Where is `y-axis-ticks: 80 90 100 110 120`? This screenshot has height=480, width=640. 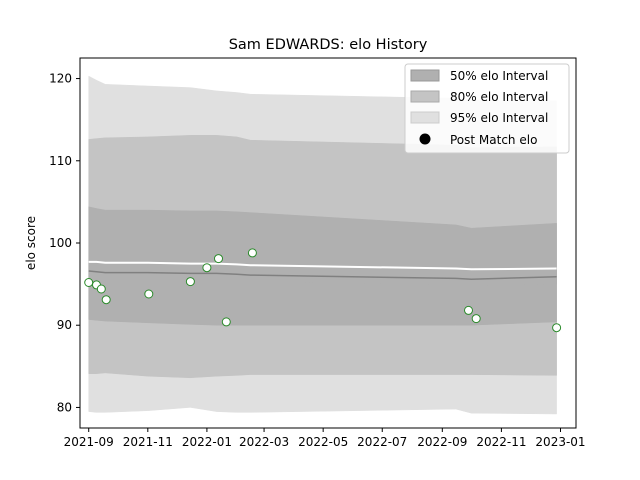
y-axis-ticks: 80 90 100 110 120 is located at coordinates (64, 243).